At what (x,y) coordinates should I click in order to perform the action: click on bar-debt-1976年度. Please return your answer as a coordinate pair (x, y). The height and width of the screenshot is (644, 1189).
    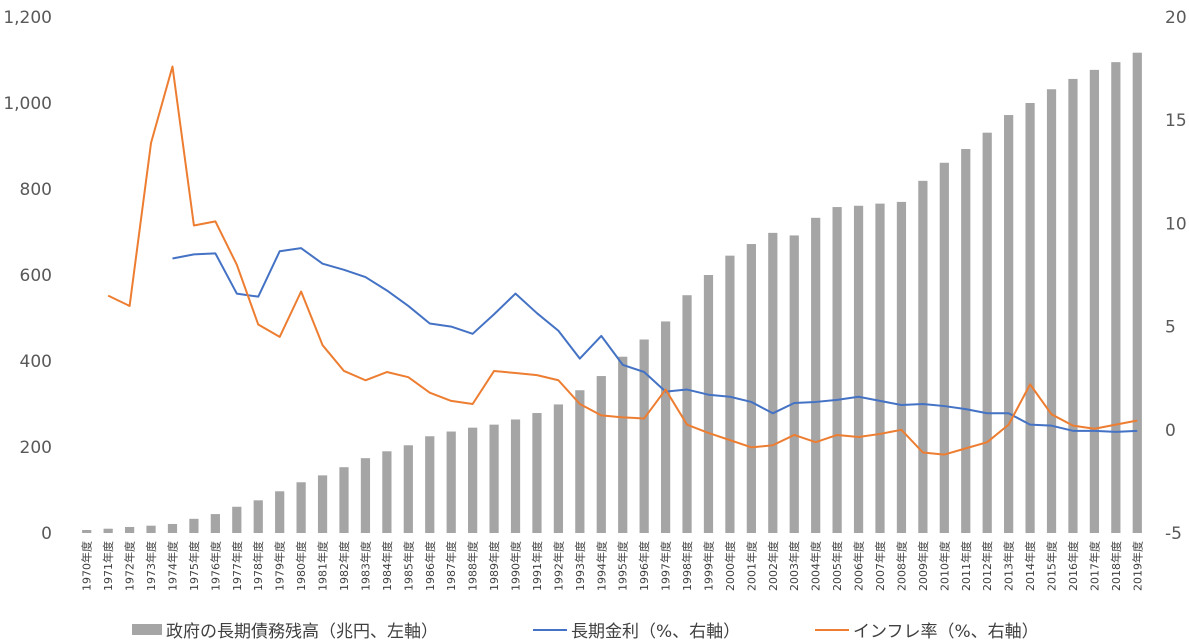
    Looking at the image, I should click on (215, 523).